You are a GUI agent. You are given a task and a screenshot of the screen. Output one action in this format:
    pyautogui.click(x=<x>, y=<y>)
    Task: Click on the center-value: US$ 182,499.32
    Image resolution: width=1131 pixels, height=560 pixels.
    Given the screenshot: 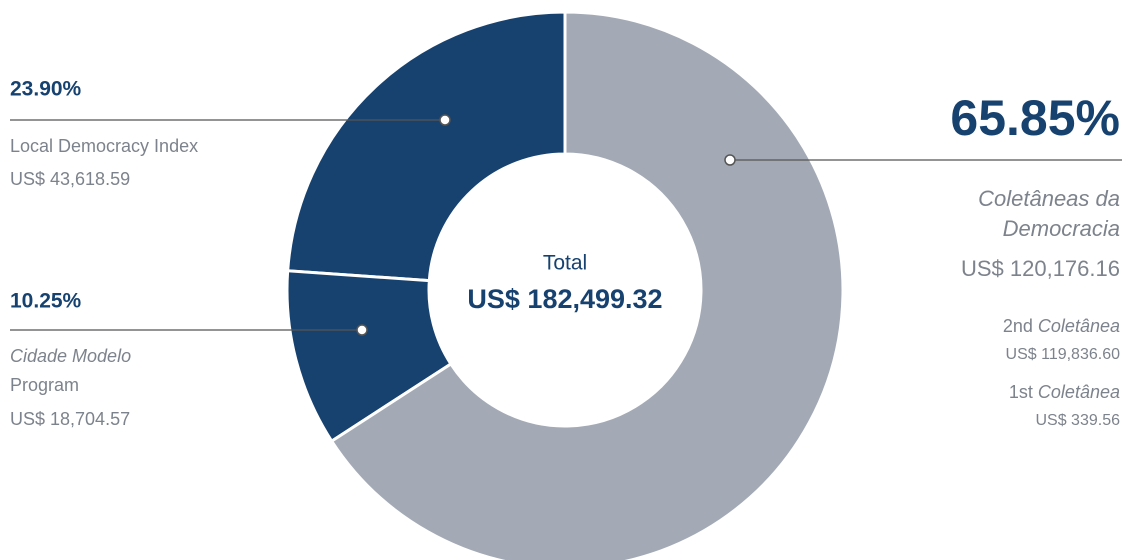 What is the action you would take?
    pyautogui.click(x=564, y=299)
    